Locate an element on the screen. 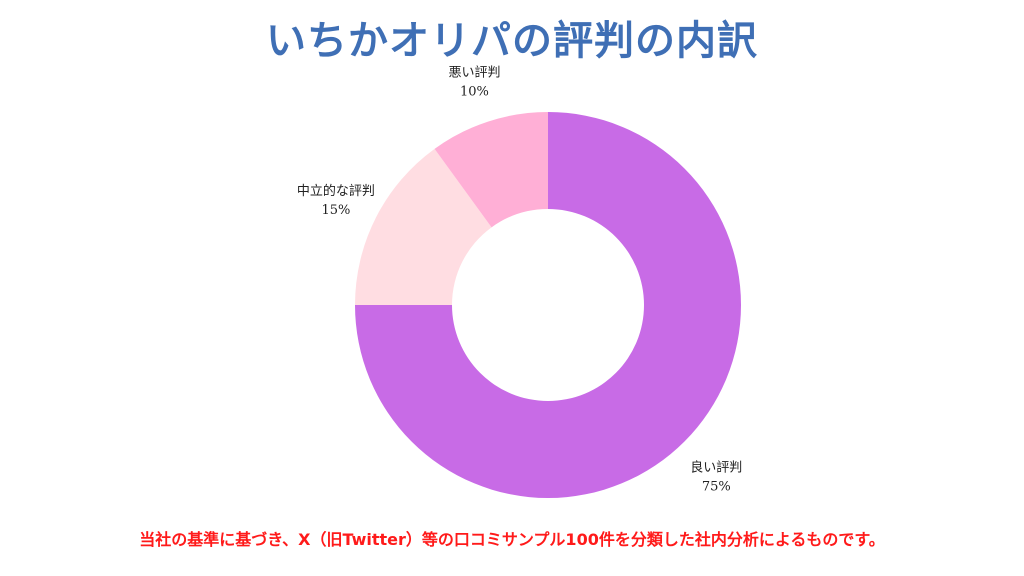 The width and height of the screenshot is (1024, 576). slice-pct-2: 10% is located at coordinates (474, 92).